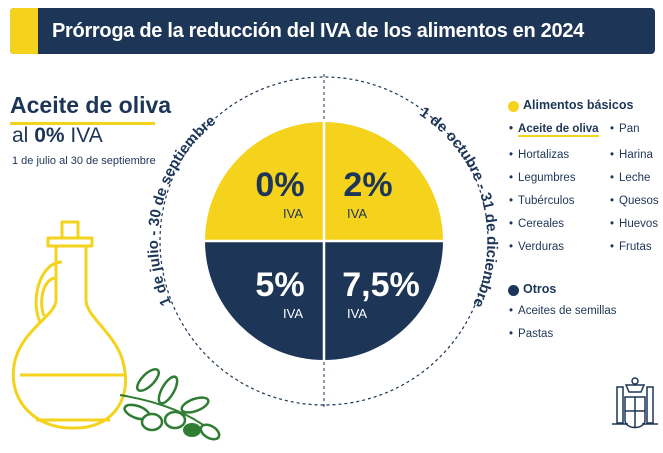  I want to click on others-dot, so click(513, 290).